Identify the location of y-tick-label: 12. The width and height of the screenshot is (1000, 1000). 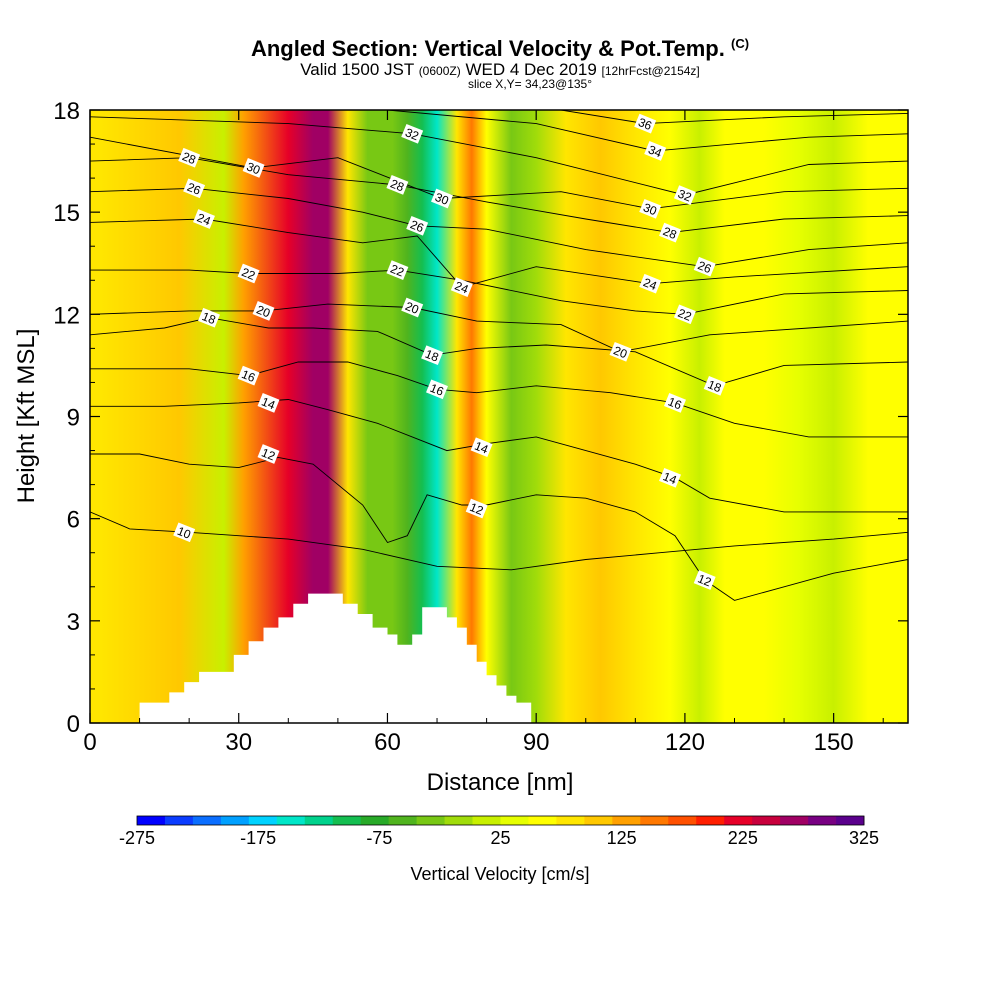
(66, 315).